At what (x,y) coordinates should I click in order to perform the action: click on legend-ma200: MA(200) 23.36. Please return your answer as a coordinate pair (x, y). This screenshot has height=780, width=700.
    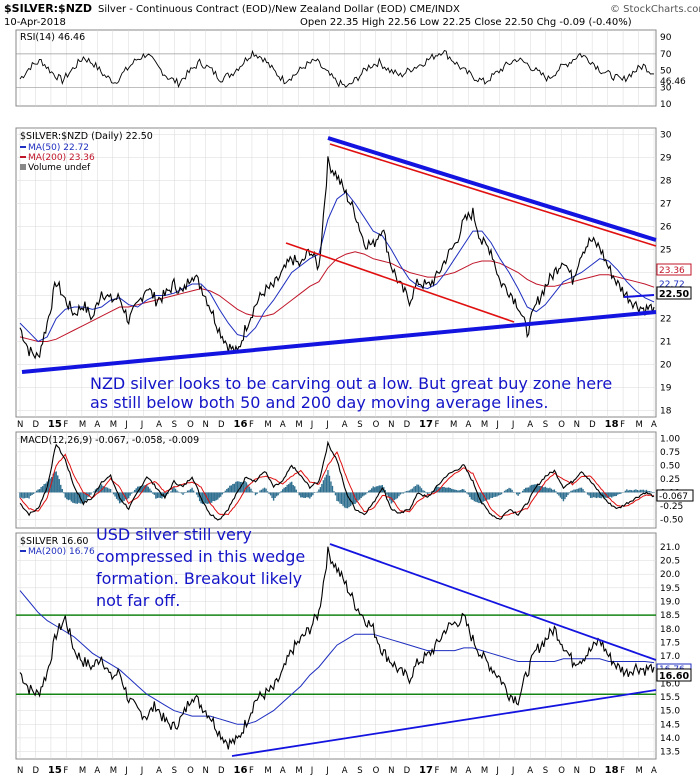
    Looking at the image, I should click on (61, 158).